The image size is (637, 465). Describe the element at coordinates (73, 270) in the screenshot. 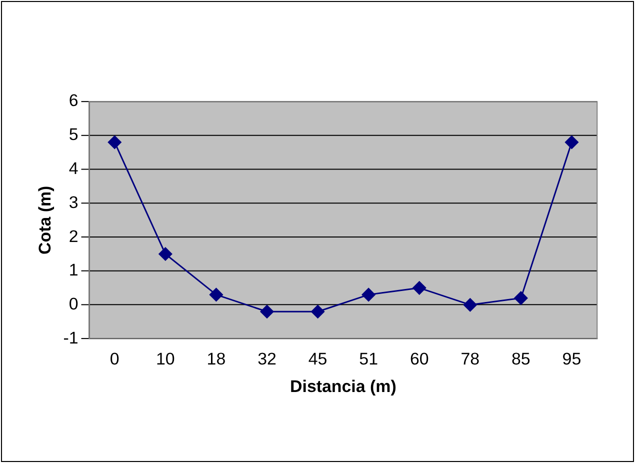

I see `y-tick-label: 1` at that location.